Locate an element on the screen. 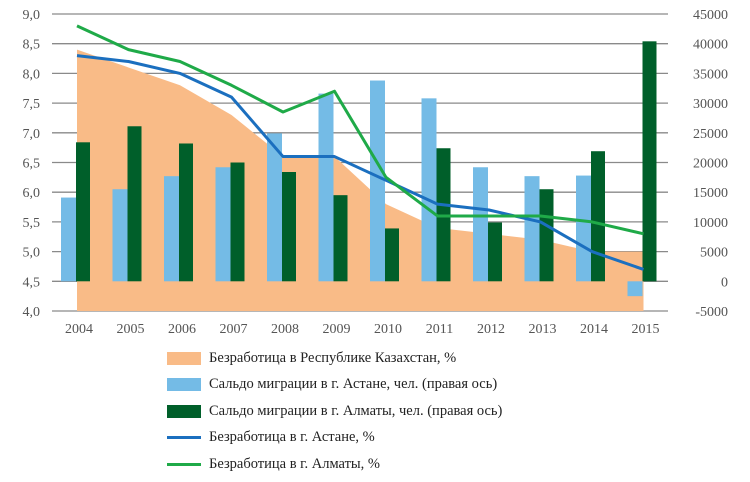  x-tick-label: 2006 is located at coordinates (182, 329).